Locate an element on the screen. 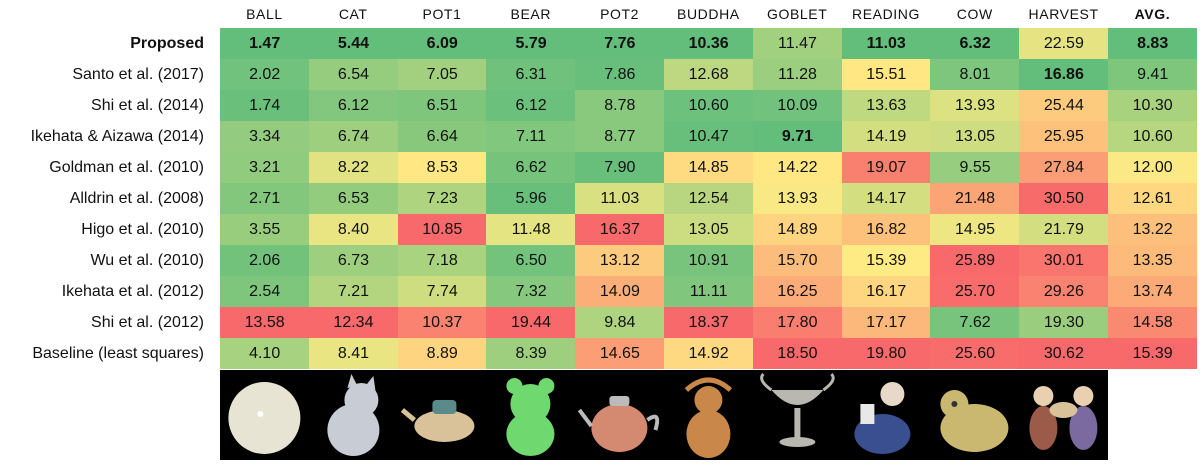 This screenshot has height=466, width=1200. heatmap-cell: 8.41 is located at coordinates (353, 353).